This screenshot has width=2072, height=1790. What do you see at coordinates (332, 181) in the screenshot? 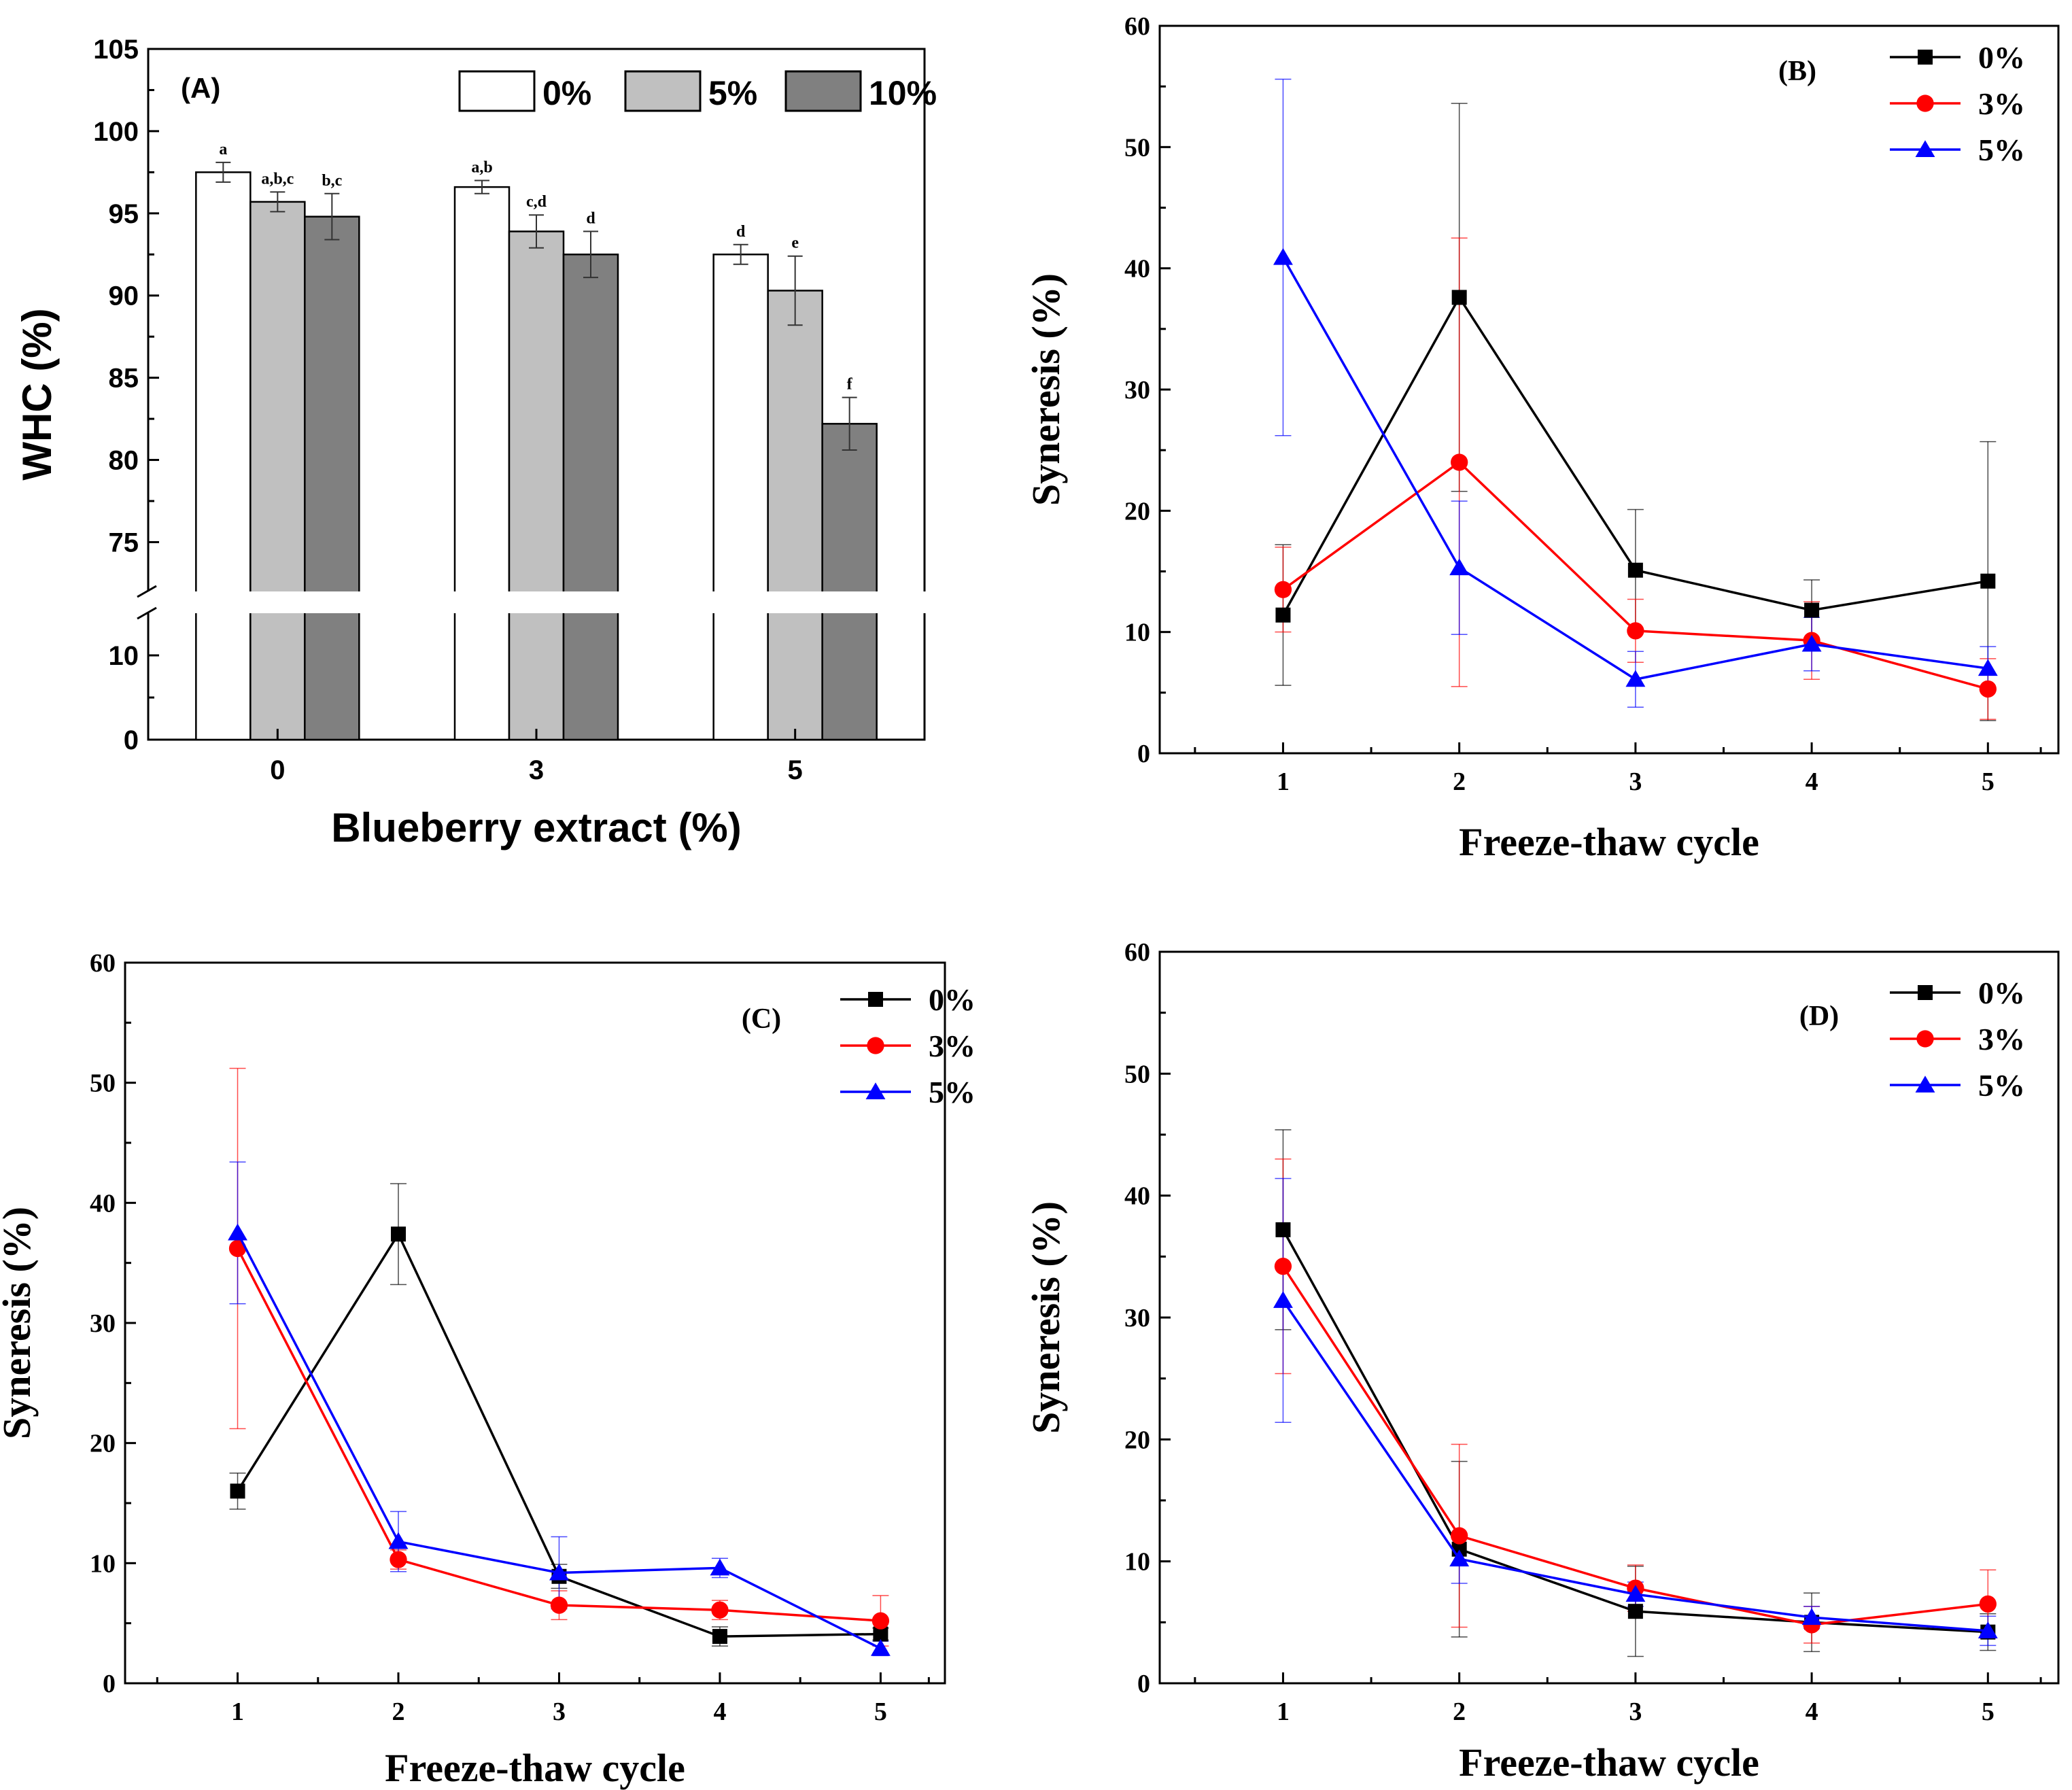
I see `significance-letter: b,c` at bounding box center [332, 181].